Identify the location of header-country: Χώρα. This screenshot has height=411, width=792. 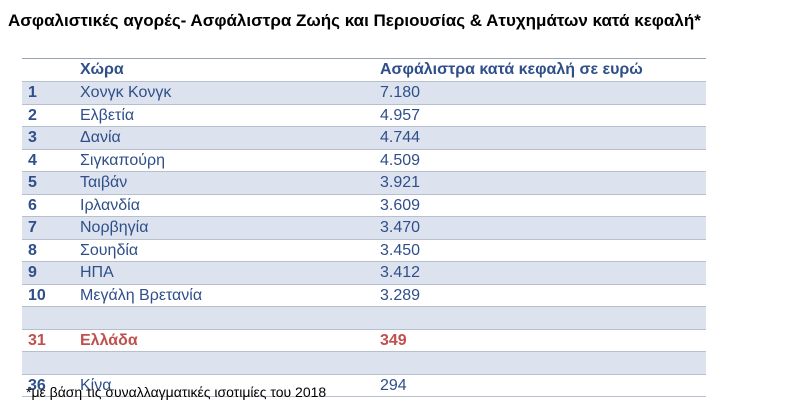
(102, 69).